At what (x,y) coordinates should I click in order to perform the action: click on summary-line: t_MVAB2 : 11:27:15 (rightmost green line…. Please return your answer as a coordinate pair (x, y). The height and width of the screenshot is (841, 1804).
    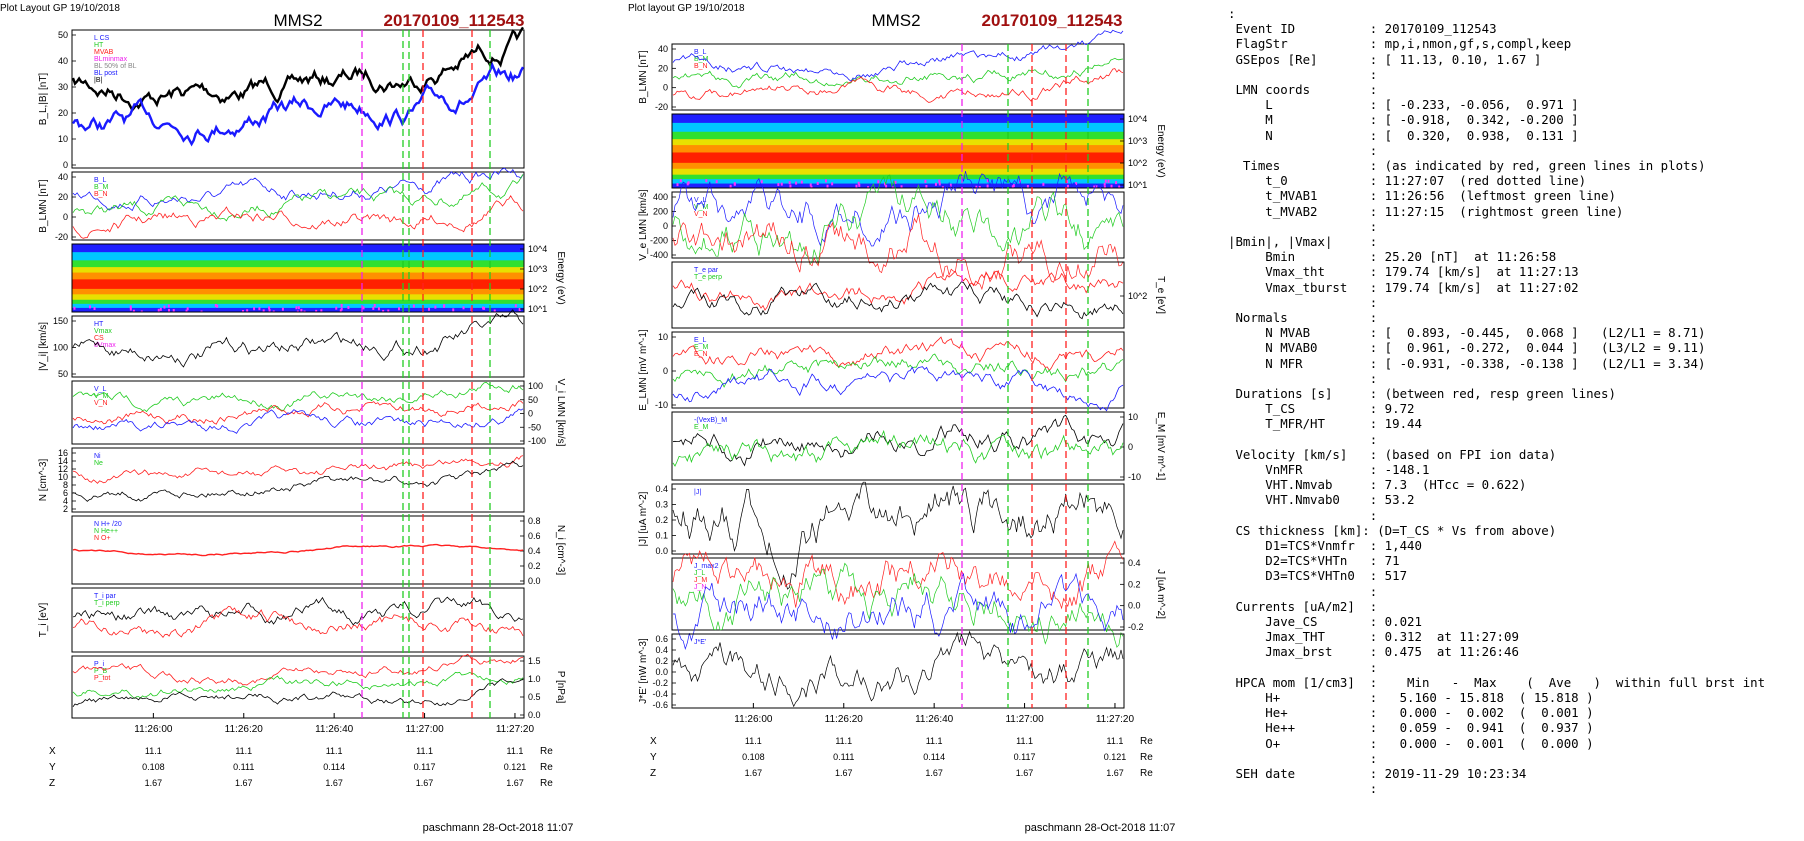
    Looking at the image, I should click on (1426, 211).